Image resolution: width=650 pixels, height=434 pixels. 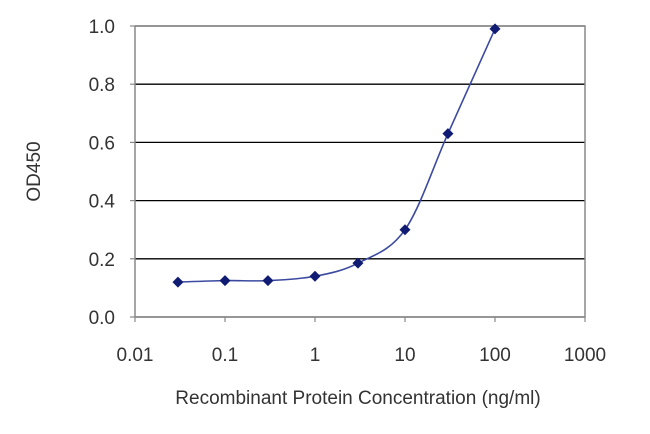 What do you see at coordinates (495, 355) in the screenshot?
I see `x-tick-label: 100` at bounding box center [495, 355].